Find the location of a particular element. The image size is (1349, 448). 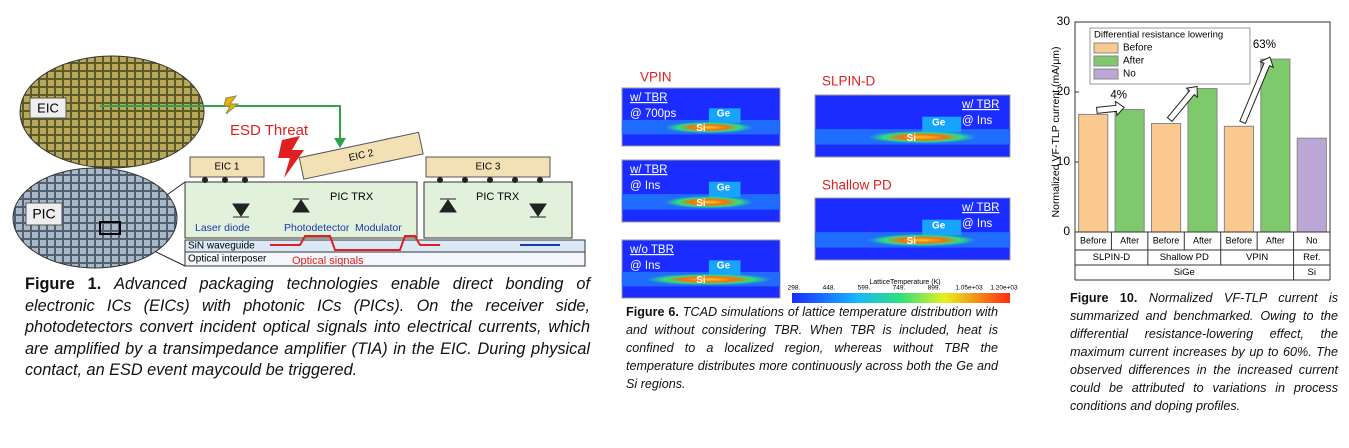

device-label: Modulator is located at coordinates (378, 228).